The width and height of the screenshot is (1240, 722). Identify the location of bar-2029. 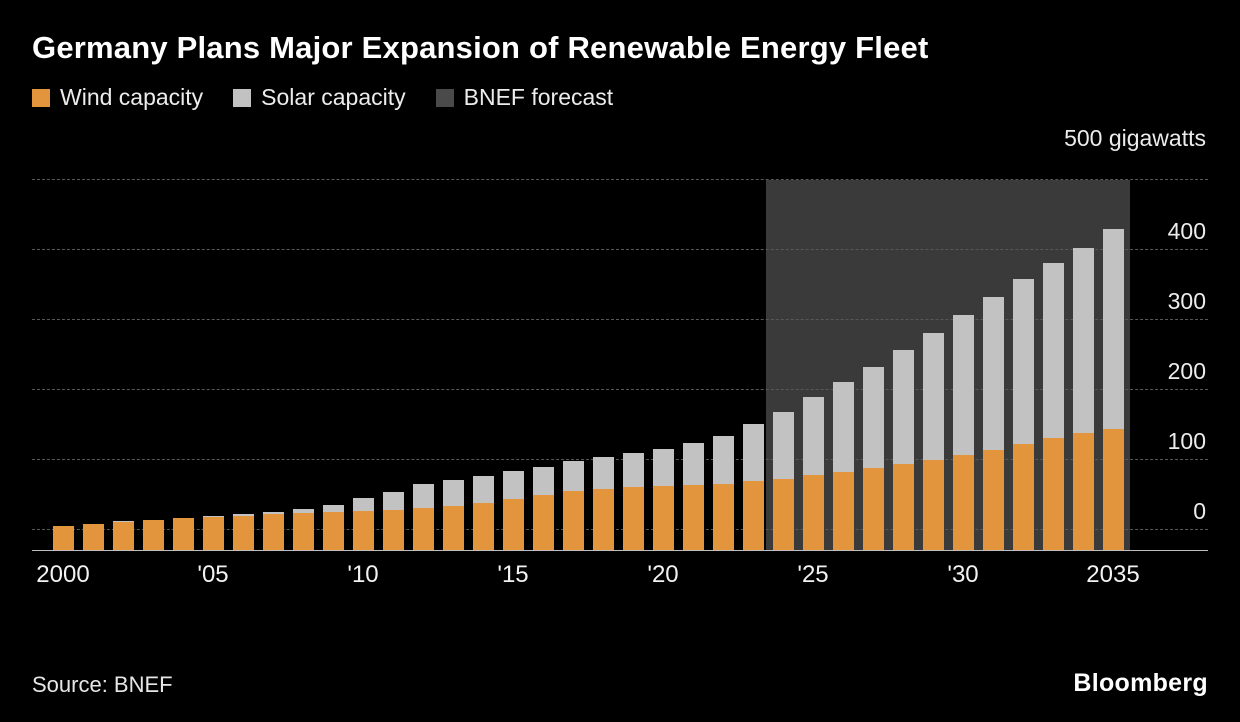
(933, 441).